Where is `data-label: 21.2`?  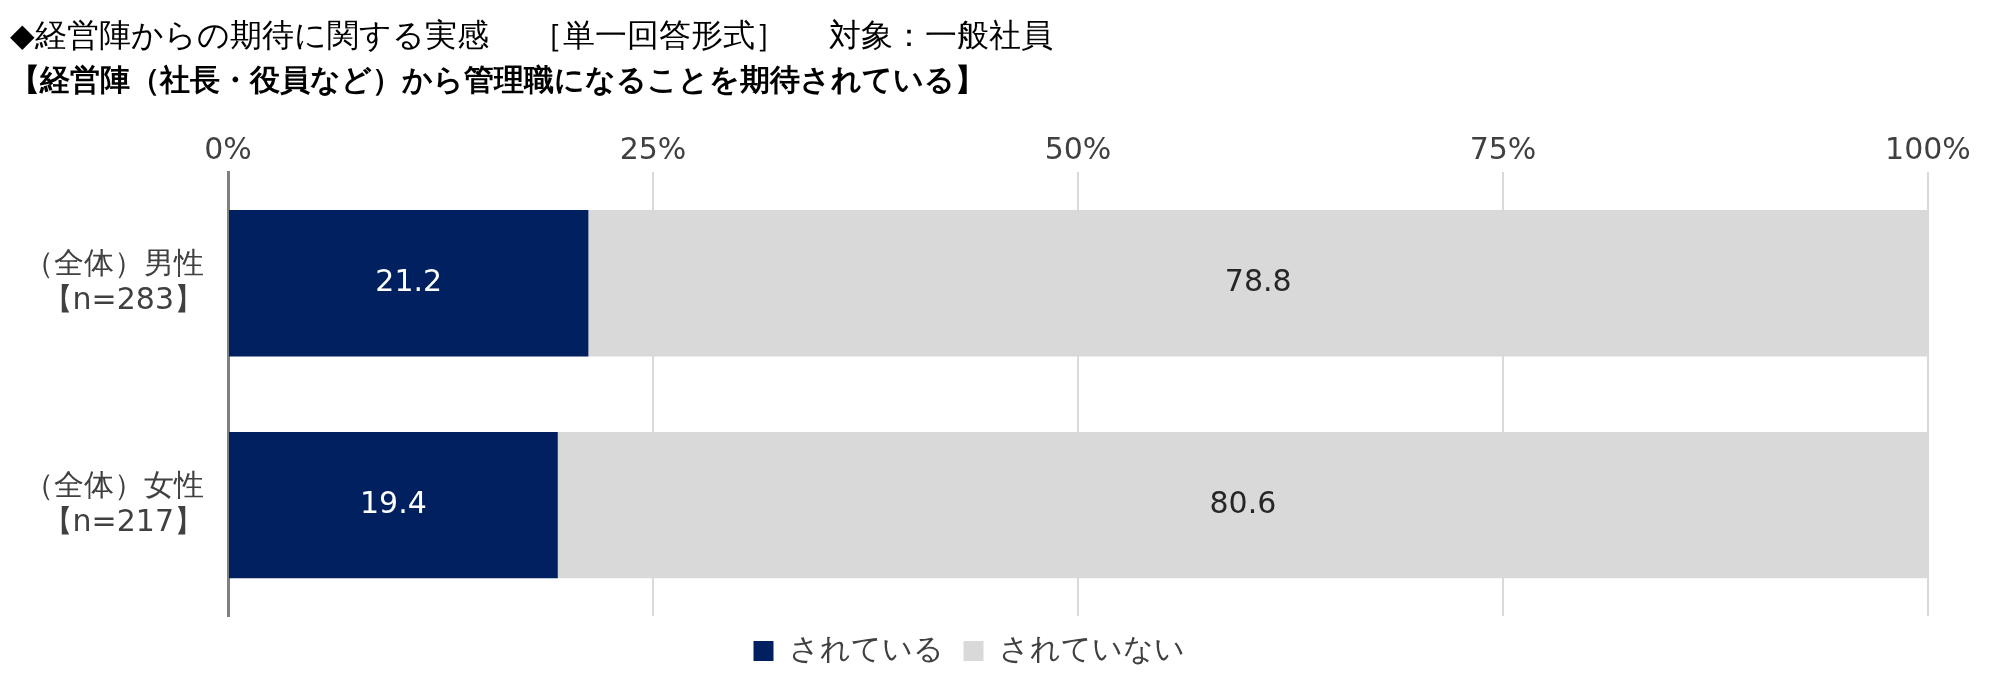 data-label: 21.2 is located at coordinates (409, 281).